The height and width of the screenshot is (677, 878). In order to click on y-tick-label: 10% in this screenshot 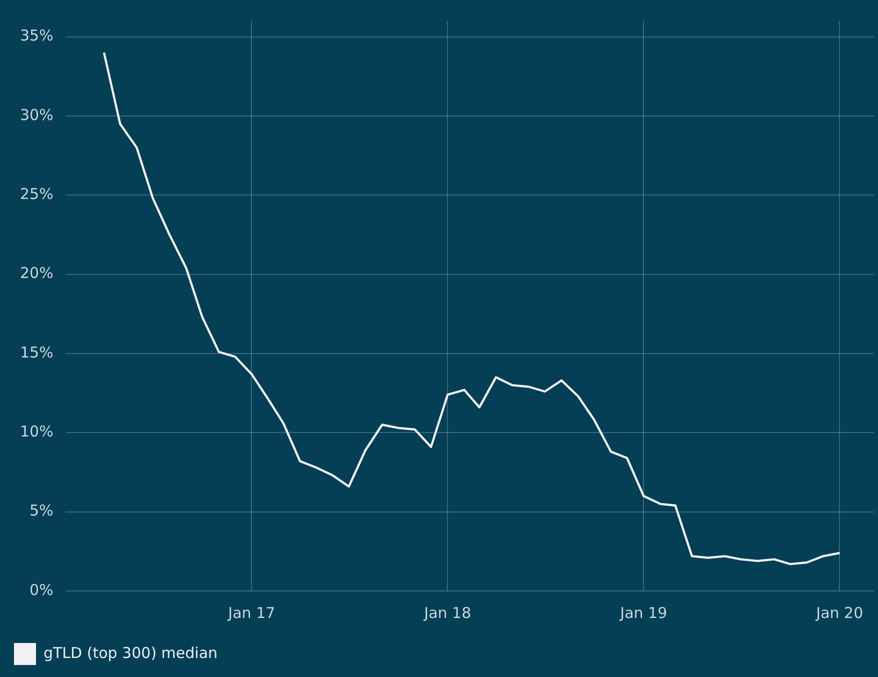, I will do `click(37, 431)`.